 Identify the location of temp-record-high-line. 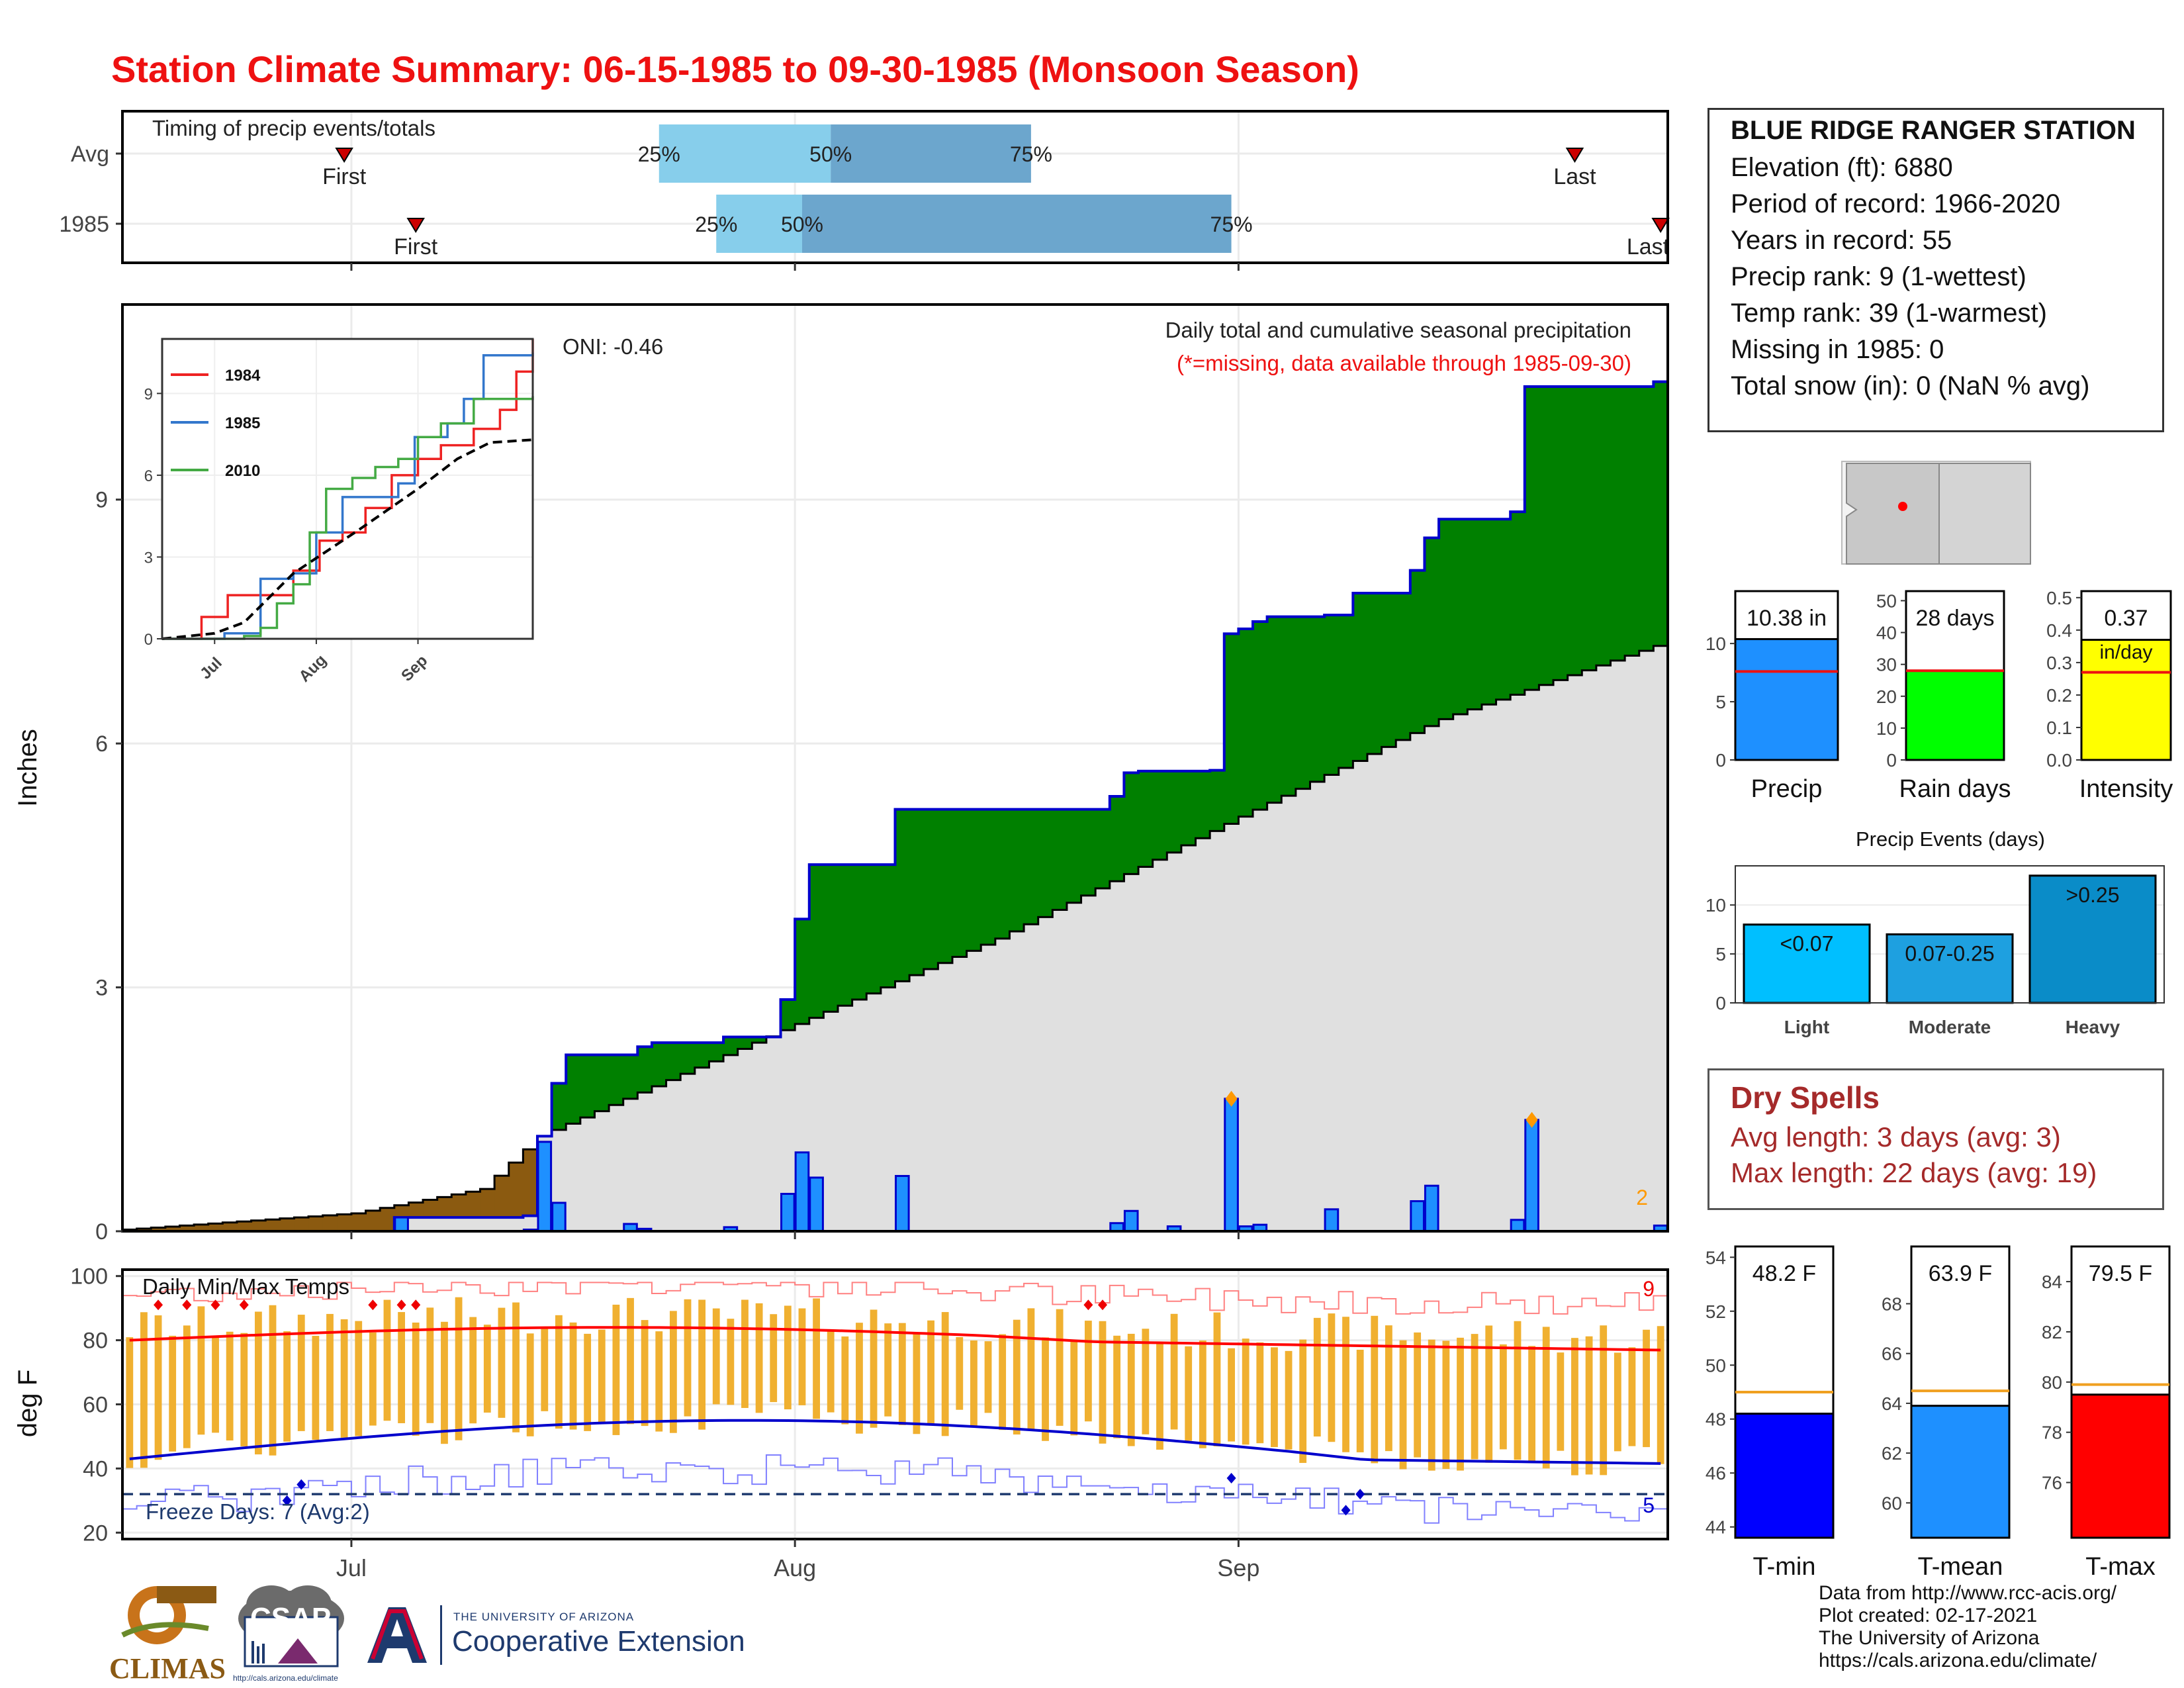
(895, 1298).